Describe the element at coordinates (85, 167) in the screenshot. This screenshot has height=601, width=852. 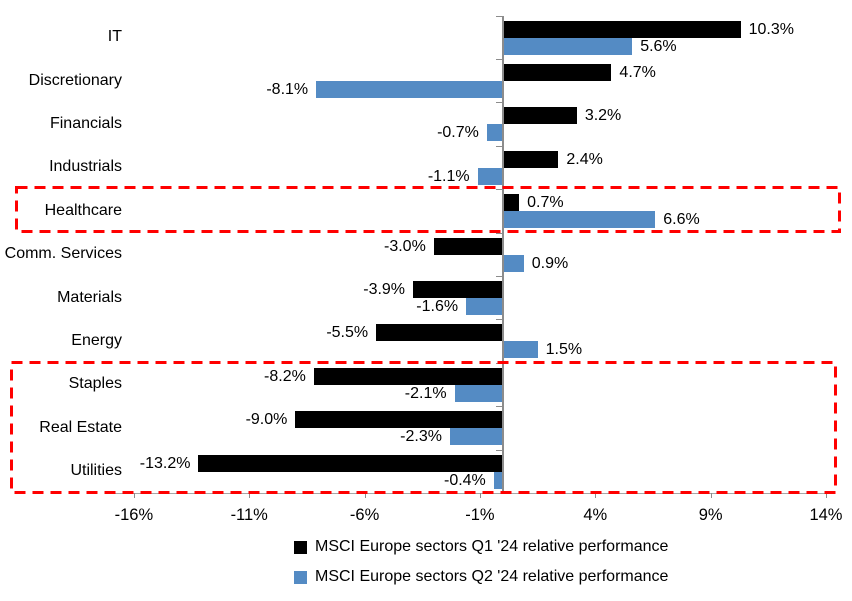
I see `category-label-industrials: Industrials` at that location.